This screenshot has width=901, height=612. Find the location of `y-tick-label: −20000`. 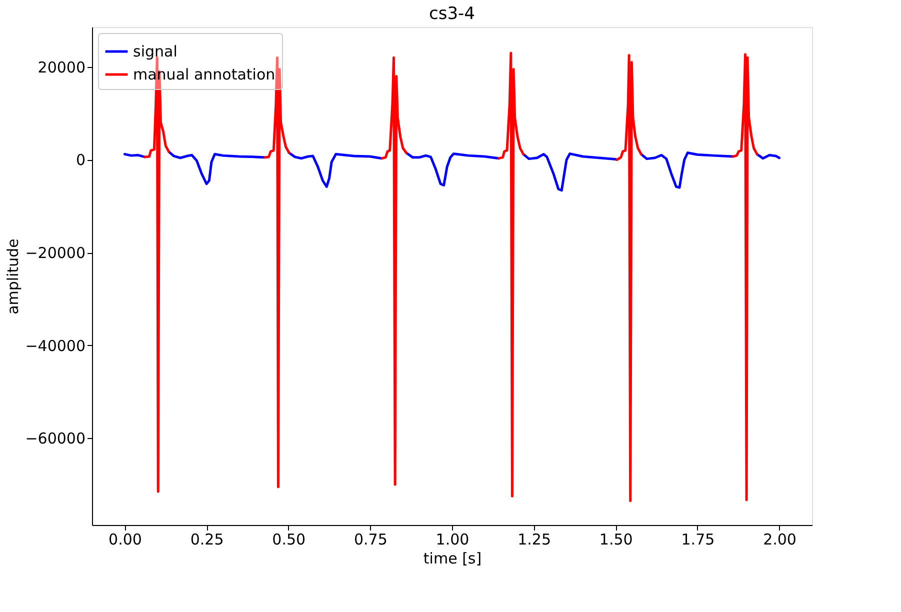

y-tick-label: −20000 is located at coordinates (55, 253).